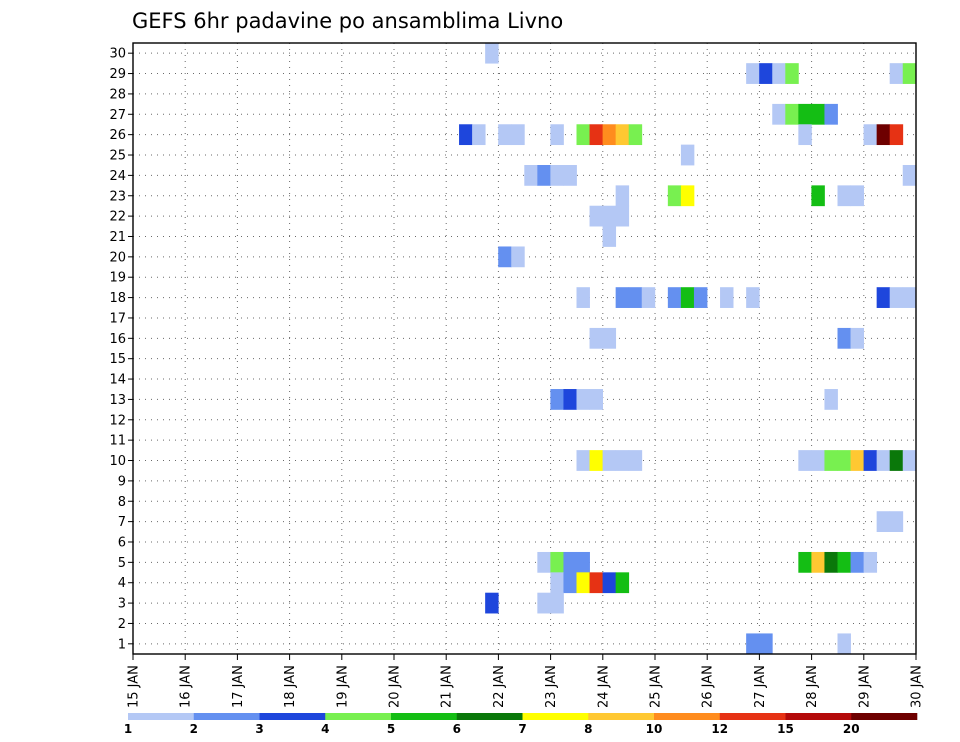 The height and width of the screenshot is (742, 960). What do you see at coordinates (522, 729) in the screenshot?
I see `legend-label: 7` at bounding box center [522, 729].